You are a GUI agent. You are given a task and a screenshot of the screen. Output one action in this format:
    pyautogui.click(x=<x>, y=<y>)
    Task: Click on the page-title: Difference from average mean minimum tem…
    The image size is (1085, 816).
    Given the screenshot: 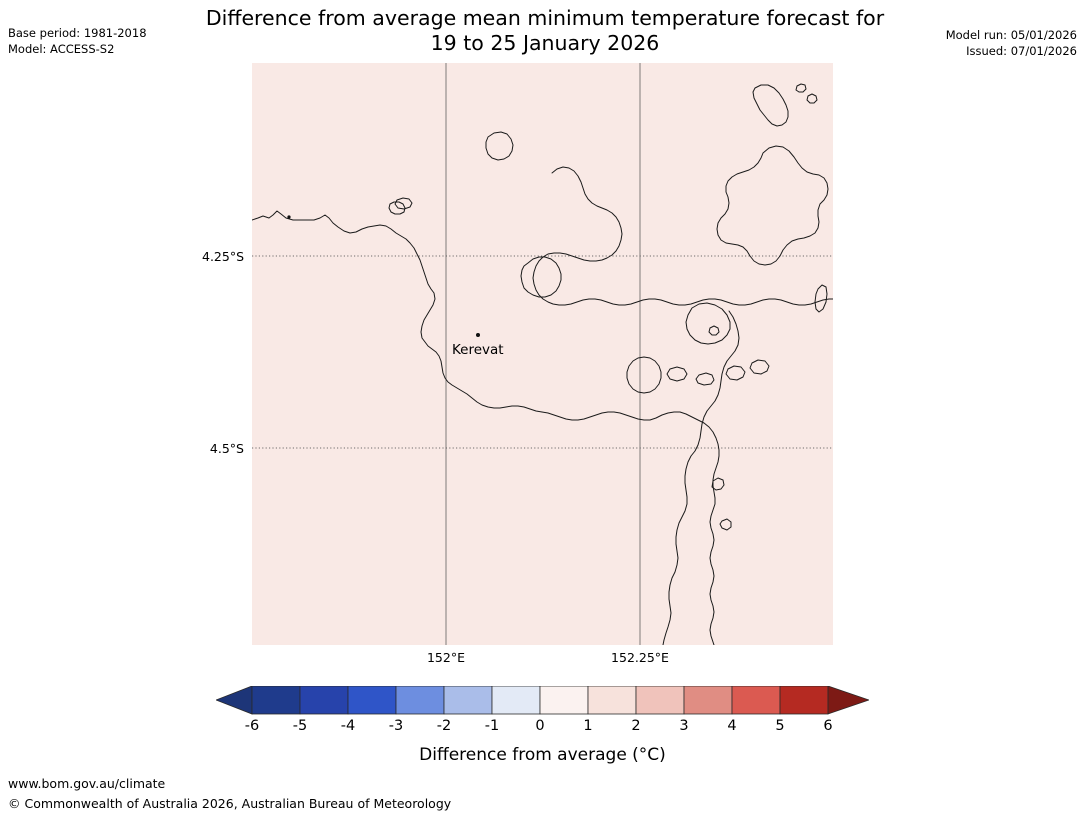 What is the action you would take?
    pyautogui.click(x=545, y=30)
    